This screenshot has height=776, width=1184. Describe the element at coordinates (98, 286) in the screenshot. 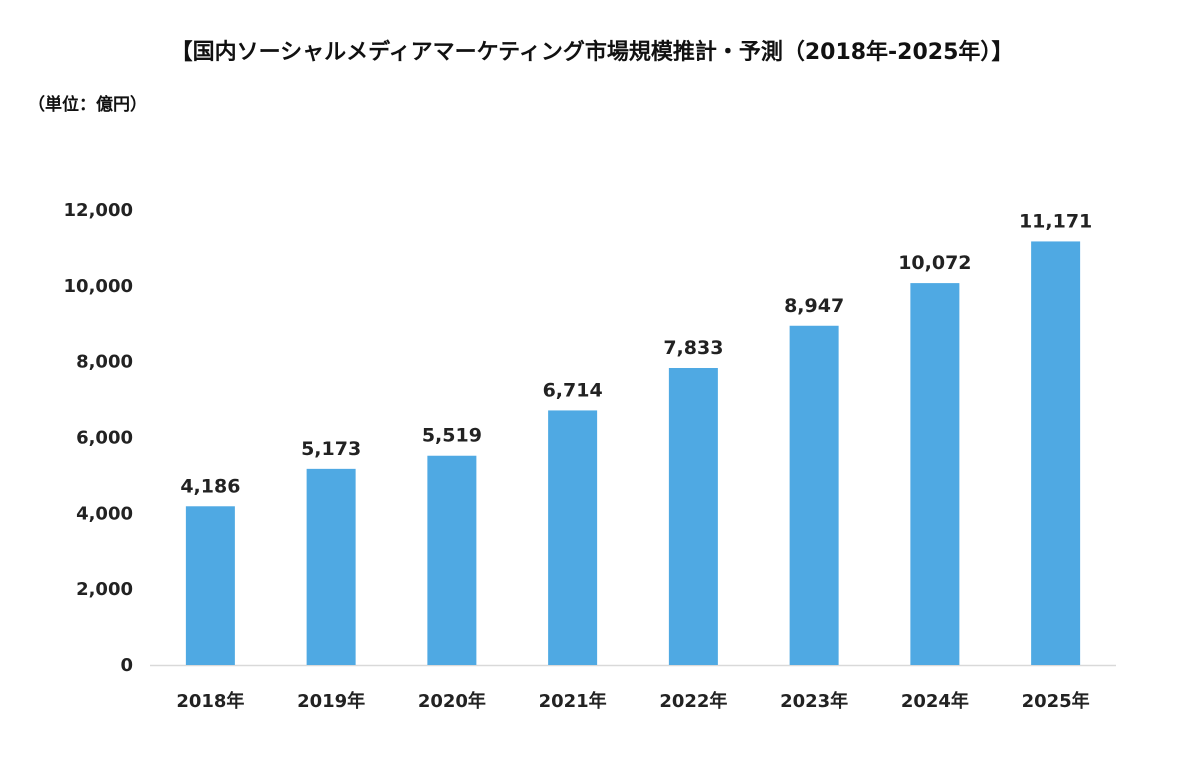

I see `y-tick-label: 10,000` at that location.